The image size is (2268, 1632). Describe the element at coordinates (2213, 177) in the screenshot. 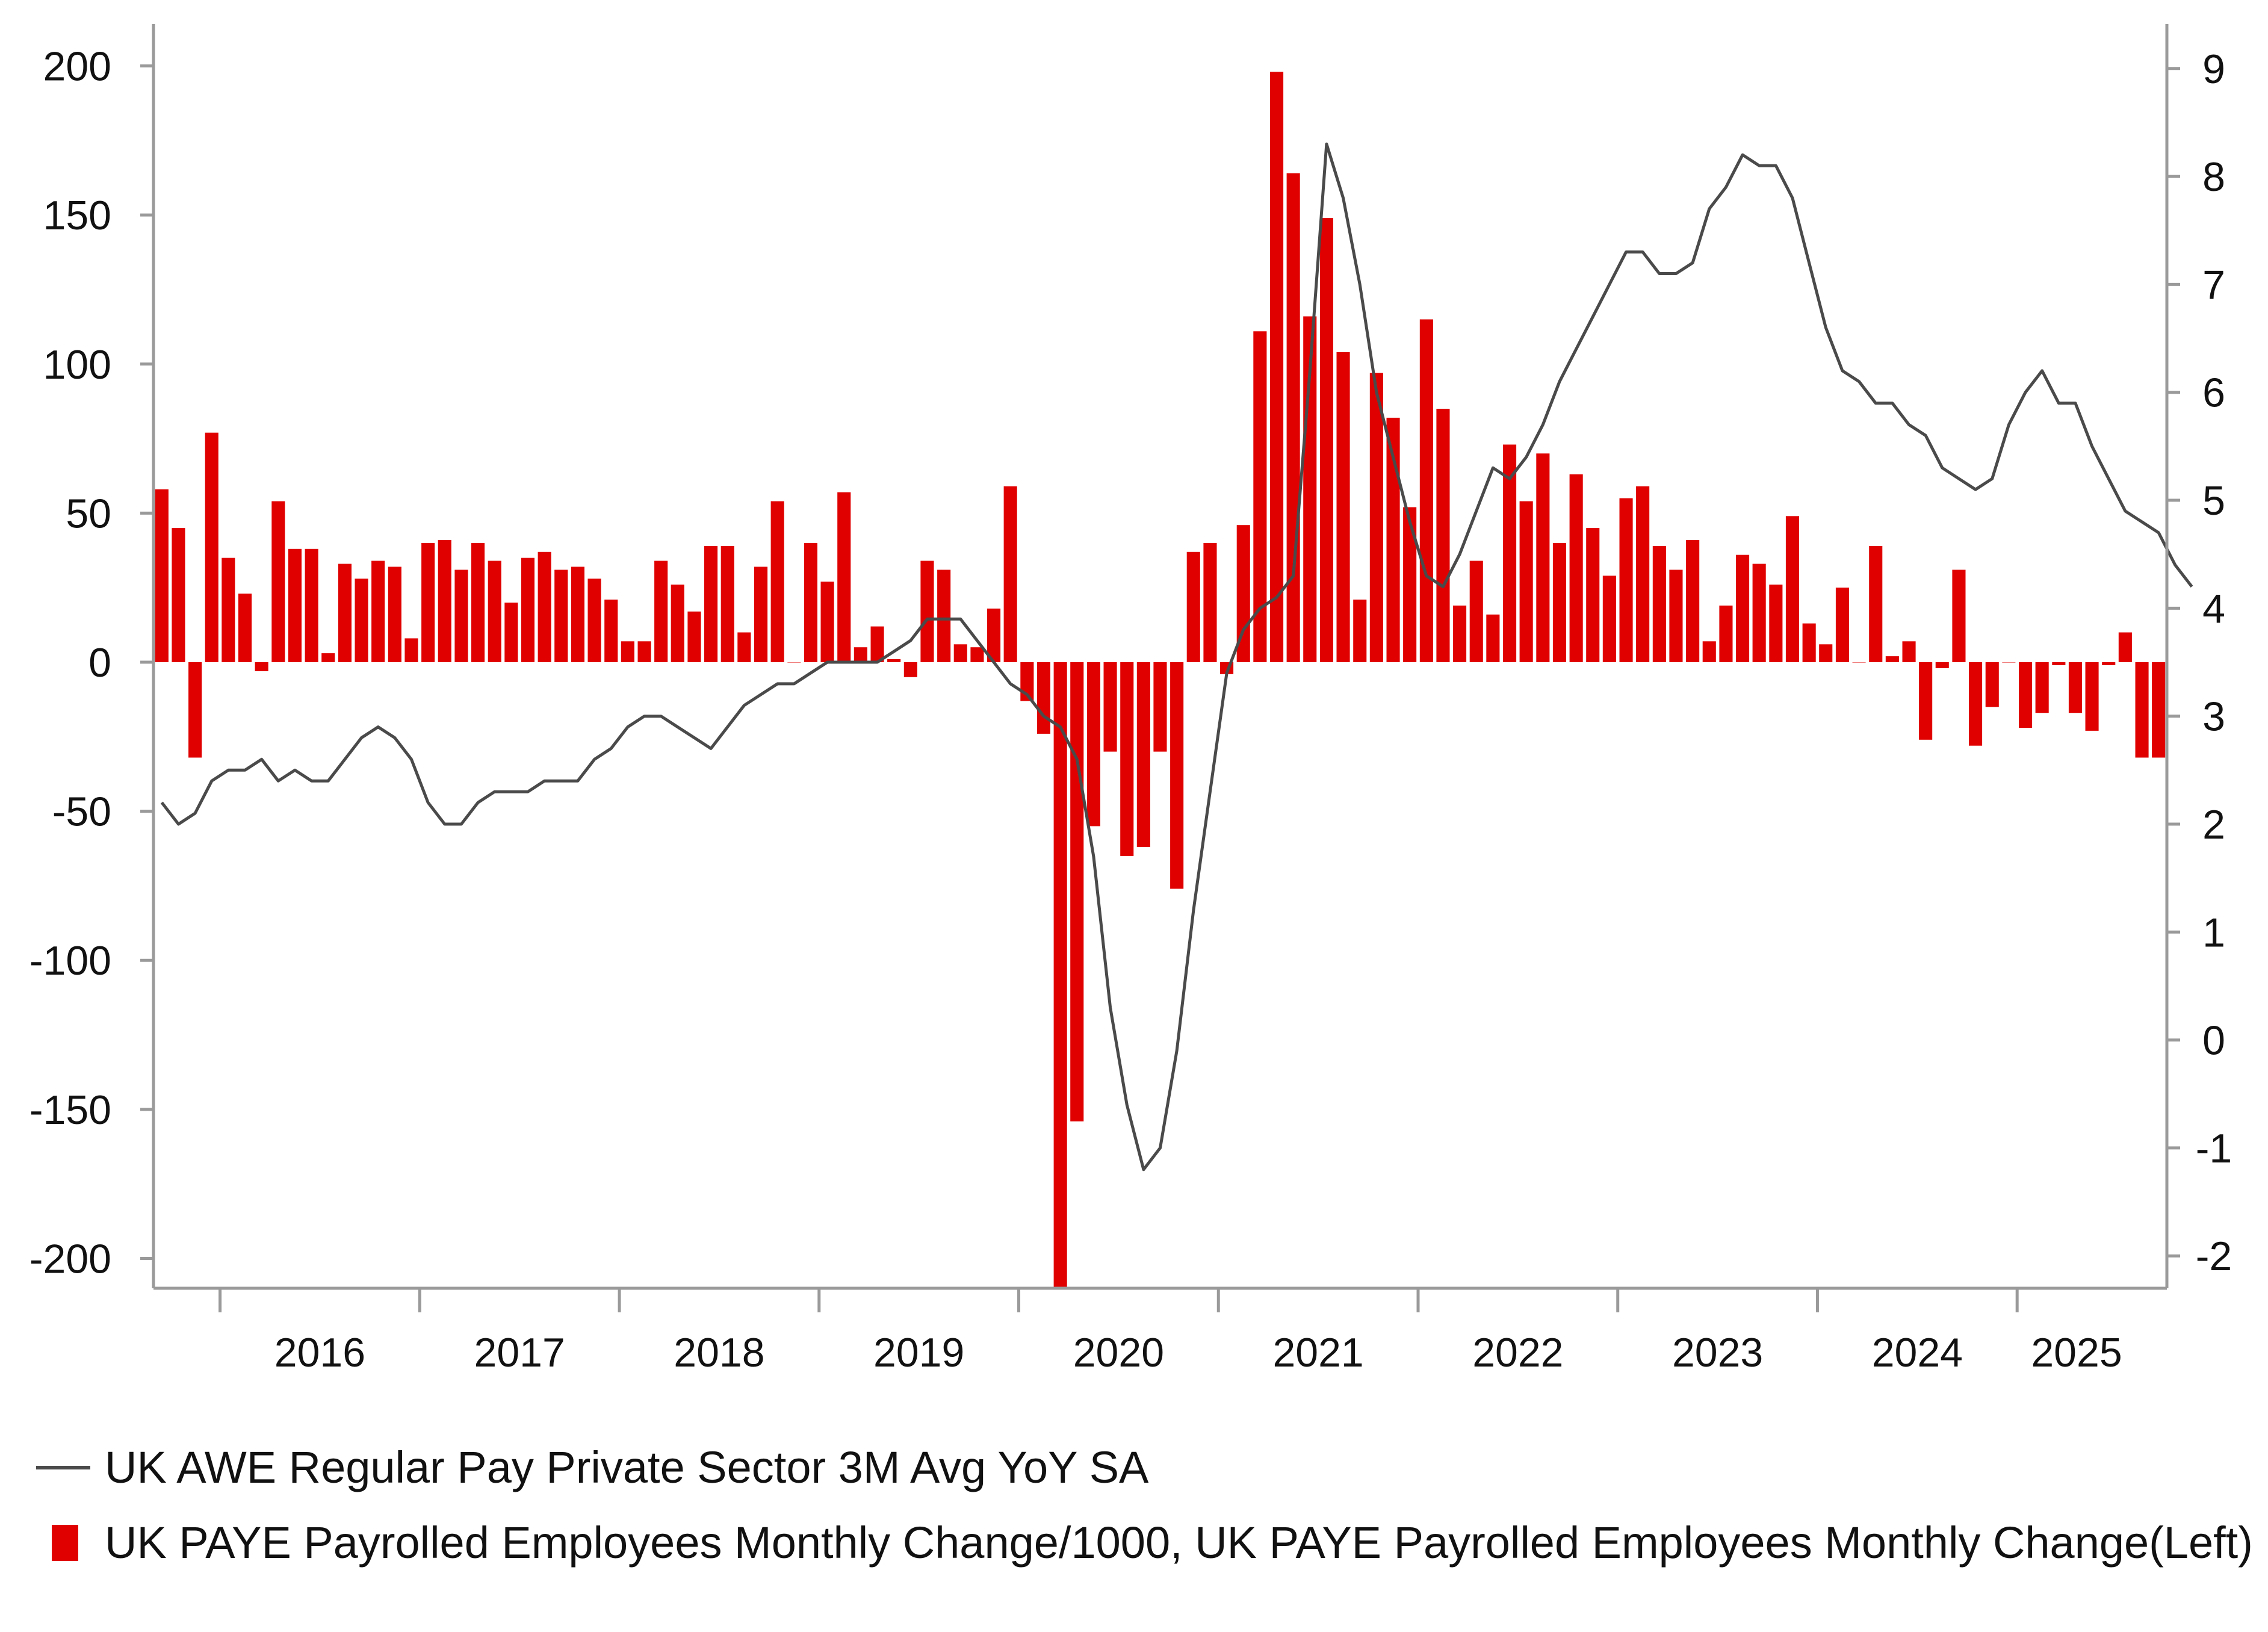

I see `right-tick-label: 8` at that location.